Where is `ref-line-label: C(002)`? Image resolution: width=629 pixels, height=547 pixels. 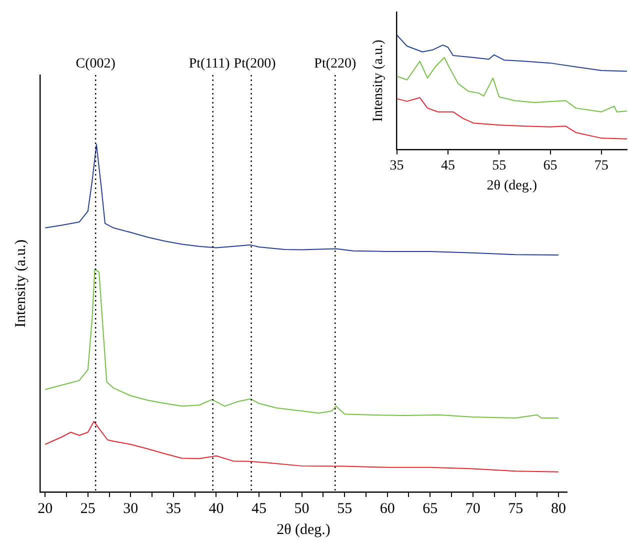 ref-line-label: C(002) is located at coordinates (96, 64).